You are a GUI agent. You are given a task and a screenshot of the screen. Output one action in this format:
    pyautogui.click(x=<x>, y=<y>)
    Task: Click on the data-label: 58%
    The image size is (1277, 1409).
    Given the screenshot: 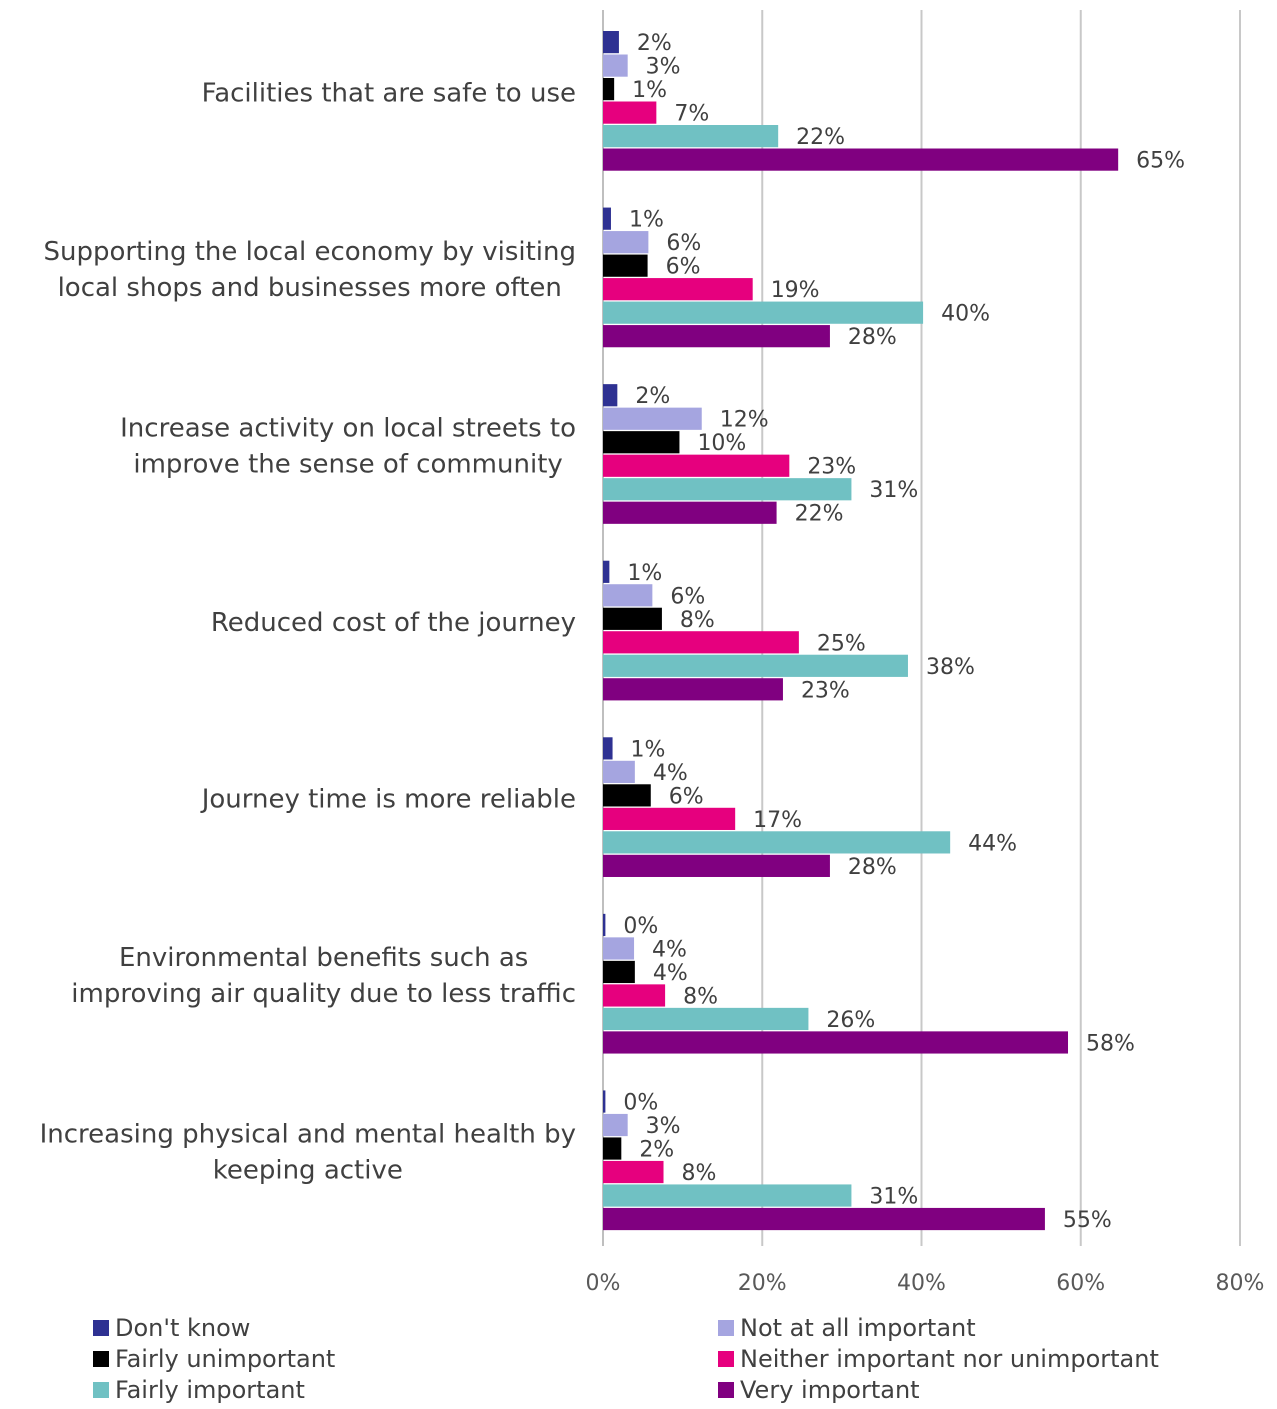 What is the action you would take?
    pyautogui.click(x=1110, y=1043)
    